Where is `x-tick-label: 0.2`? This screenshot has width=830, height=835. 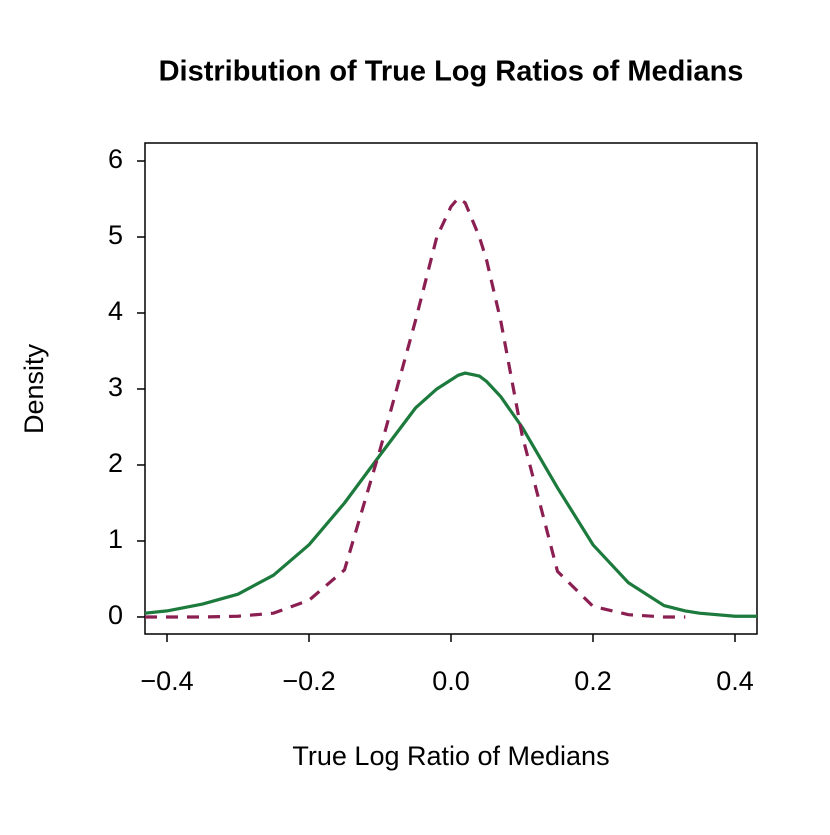
x-tick-label: 0.2 is located at coordinates (593, 681).